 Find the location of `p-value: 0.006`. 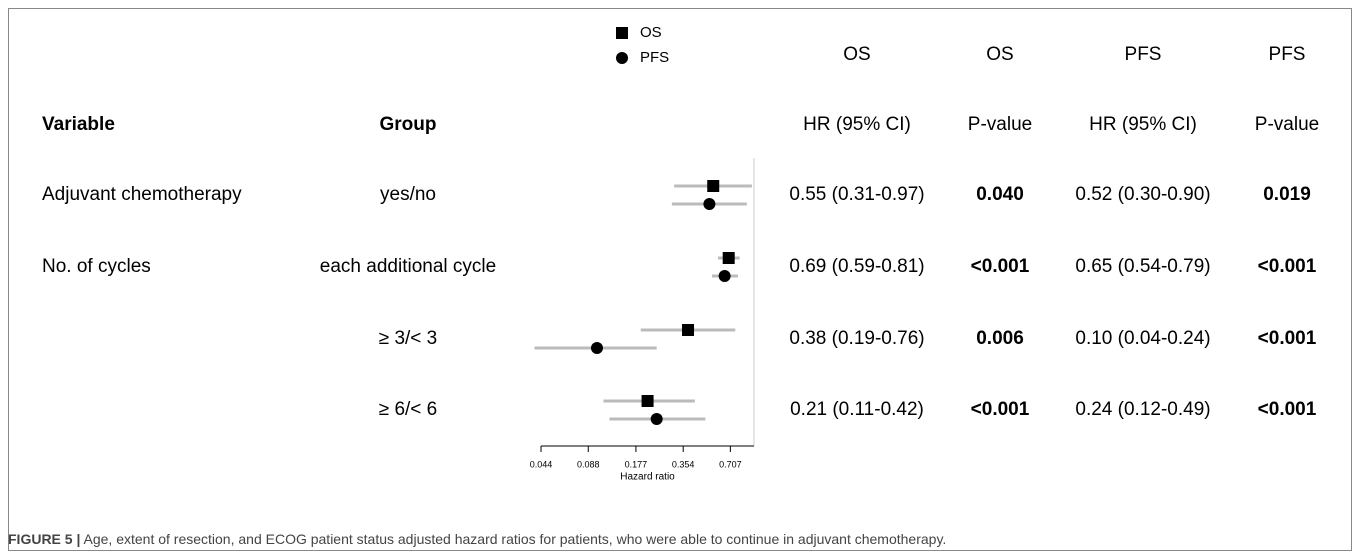

p-value: 0.006 is located at coordinates (1000, 338).